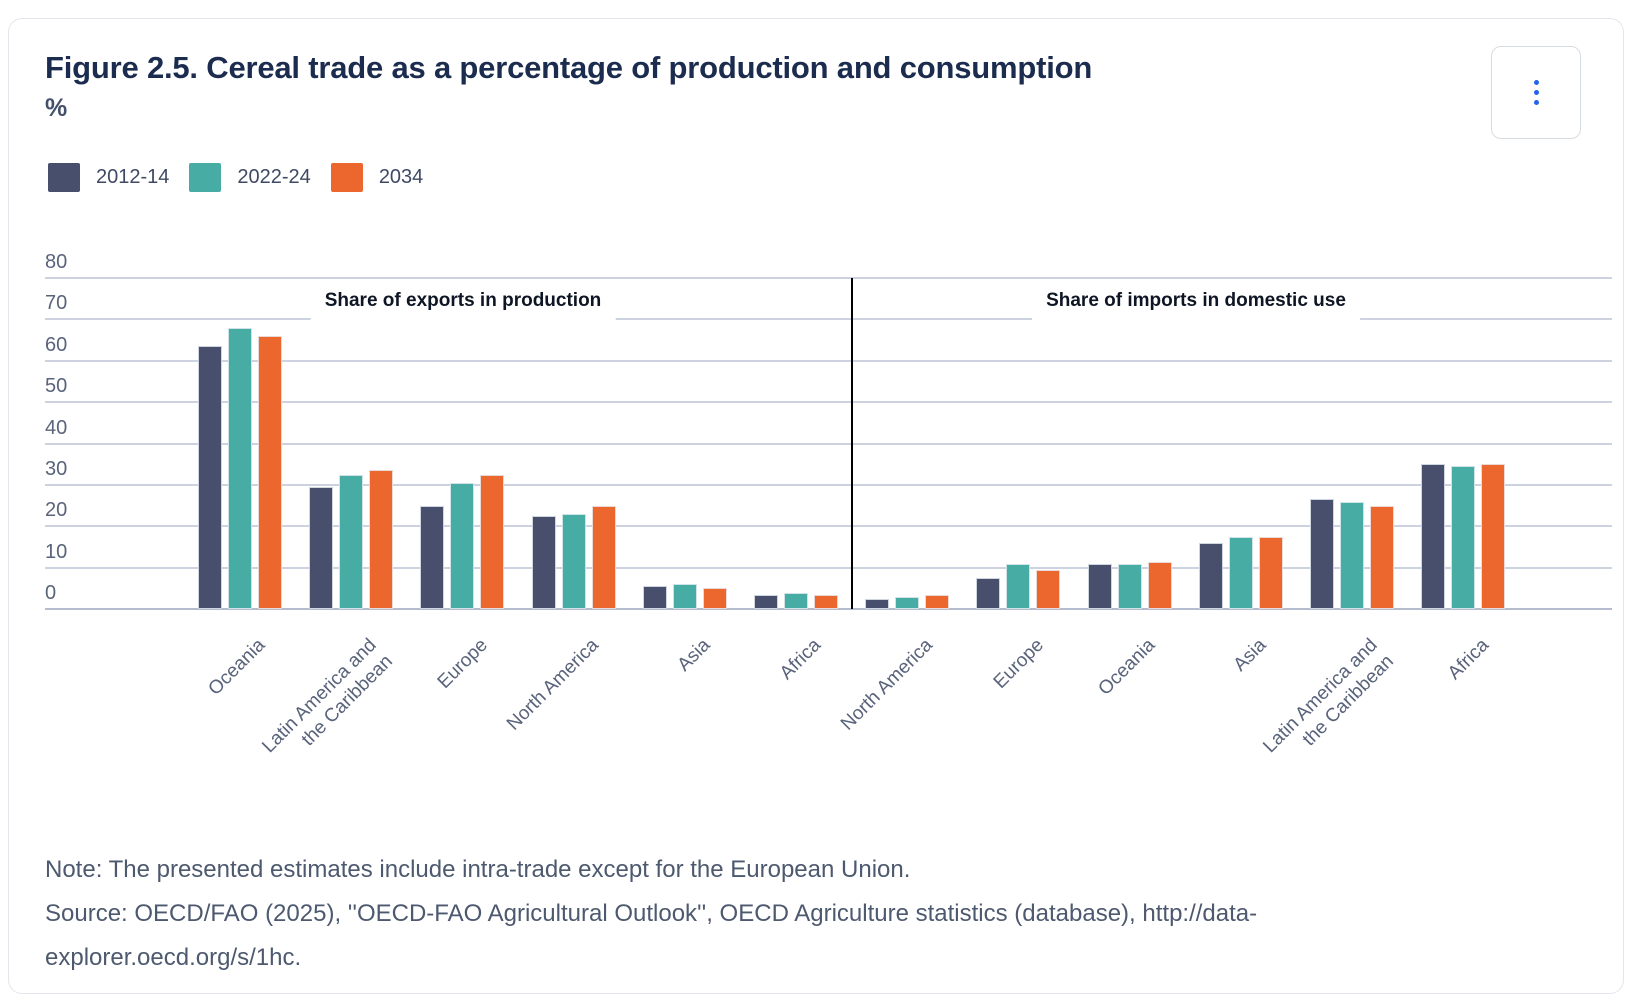  Describe the element at coordinates (133, 177) in the screenshot. I see `legend-label: 2012-14` at that location.